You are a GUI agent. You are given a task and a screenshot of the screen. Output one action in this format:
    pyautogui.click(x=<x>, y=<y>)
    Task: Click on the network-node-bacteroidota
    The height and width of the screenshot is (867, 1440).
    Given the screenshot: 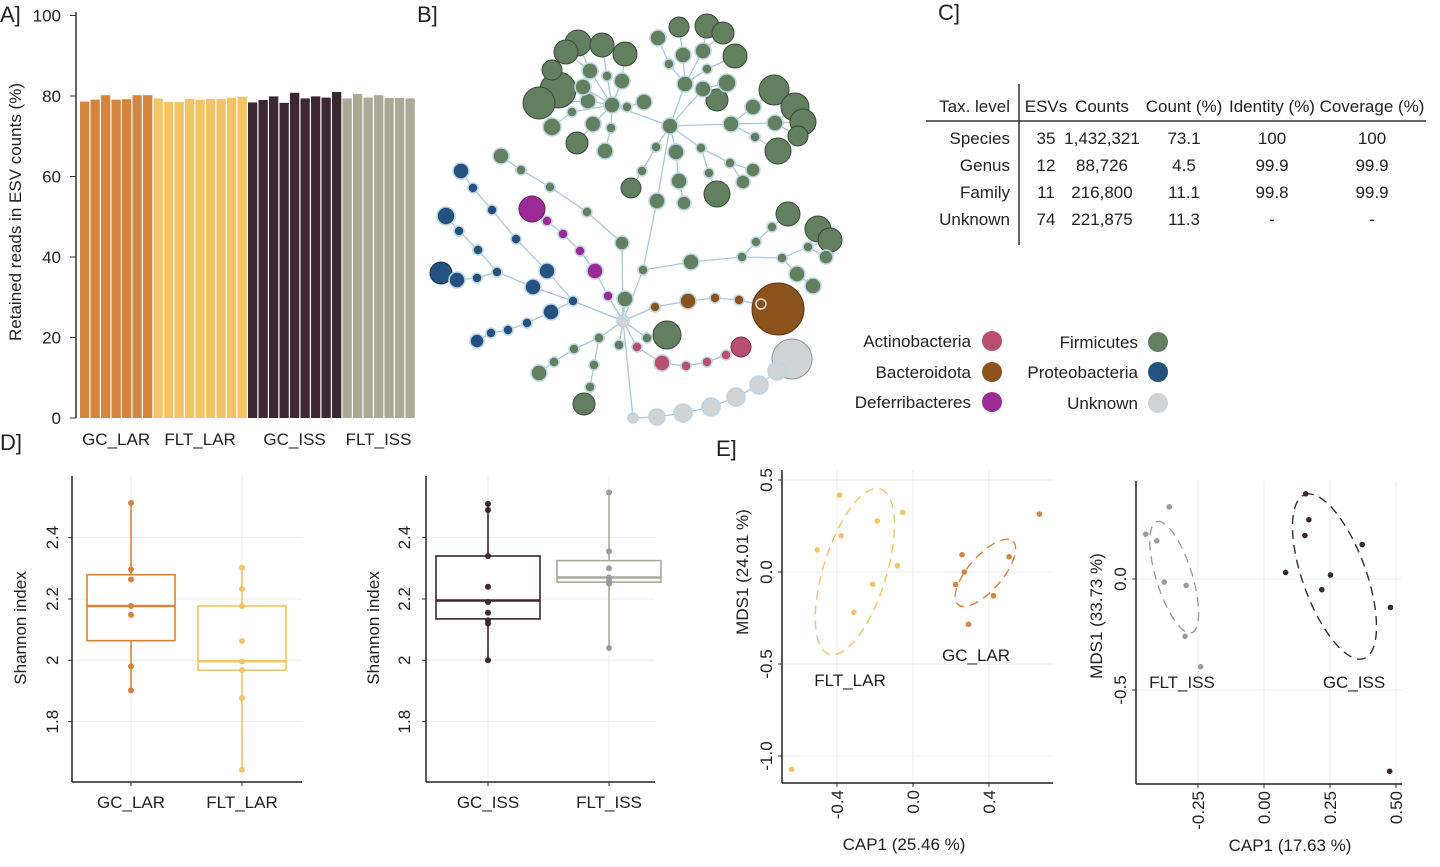 What is the action you would take?
    pyautogui.click(x=688, y=301)
    